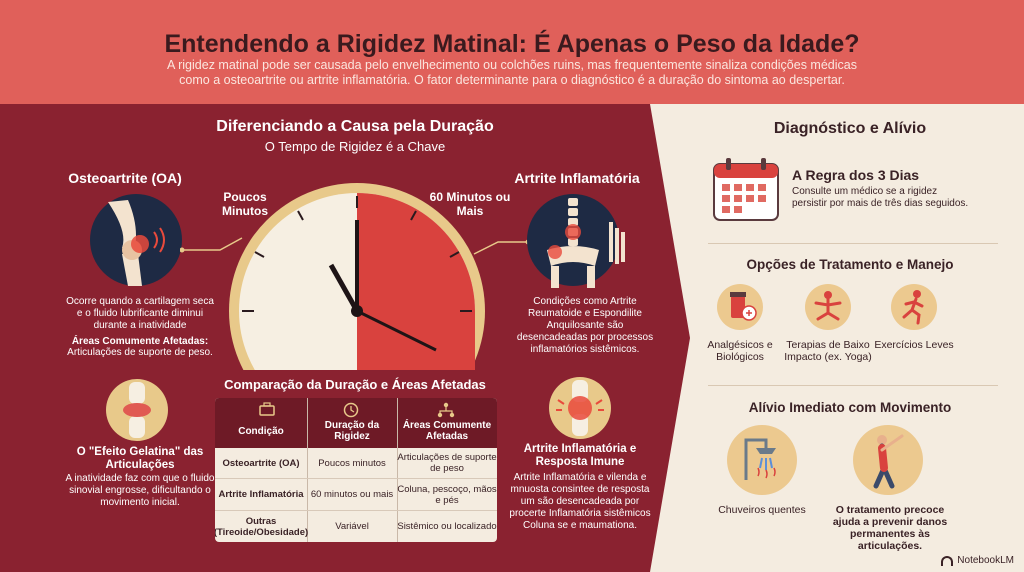  Describe the element at coordinates (136, 240) in the screenshot. I see `knee-oa-icon` at that location.